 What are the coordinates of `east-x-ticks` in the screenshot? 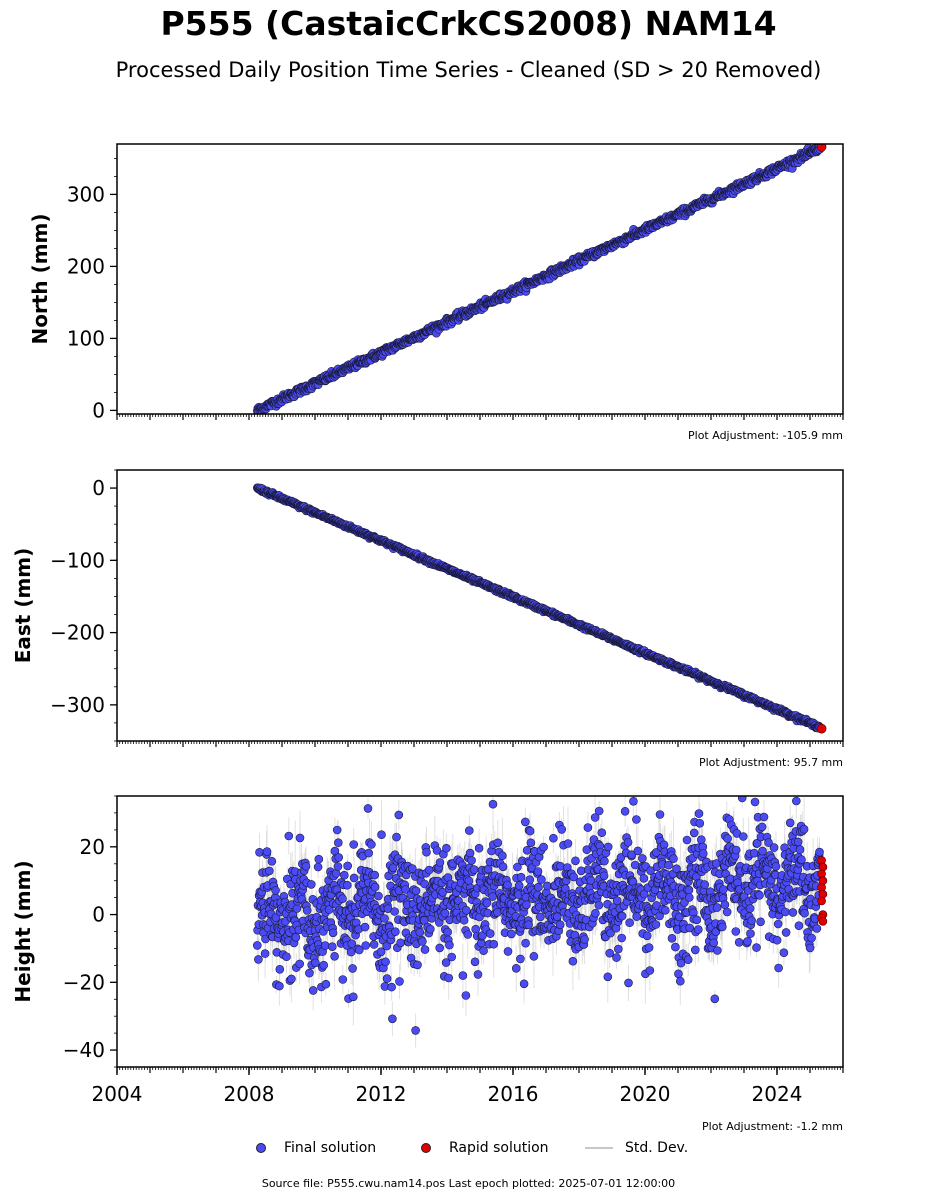 It's located at (480, 744).